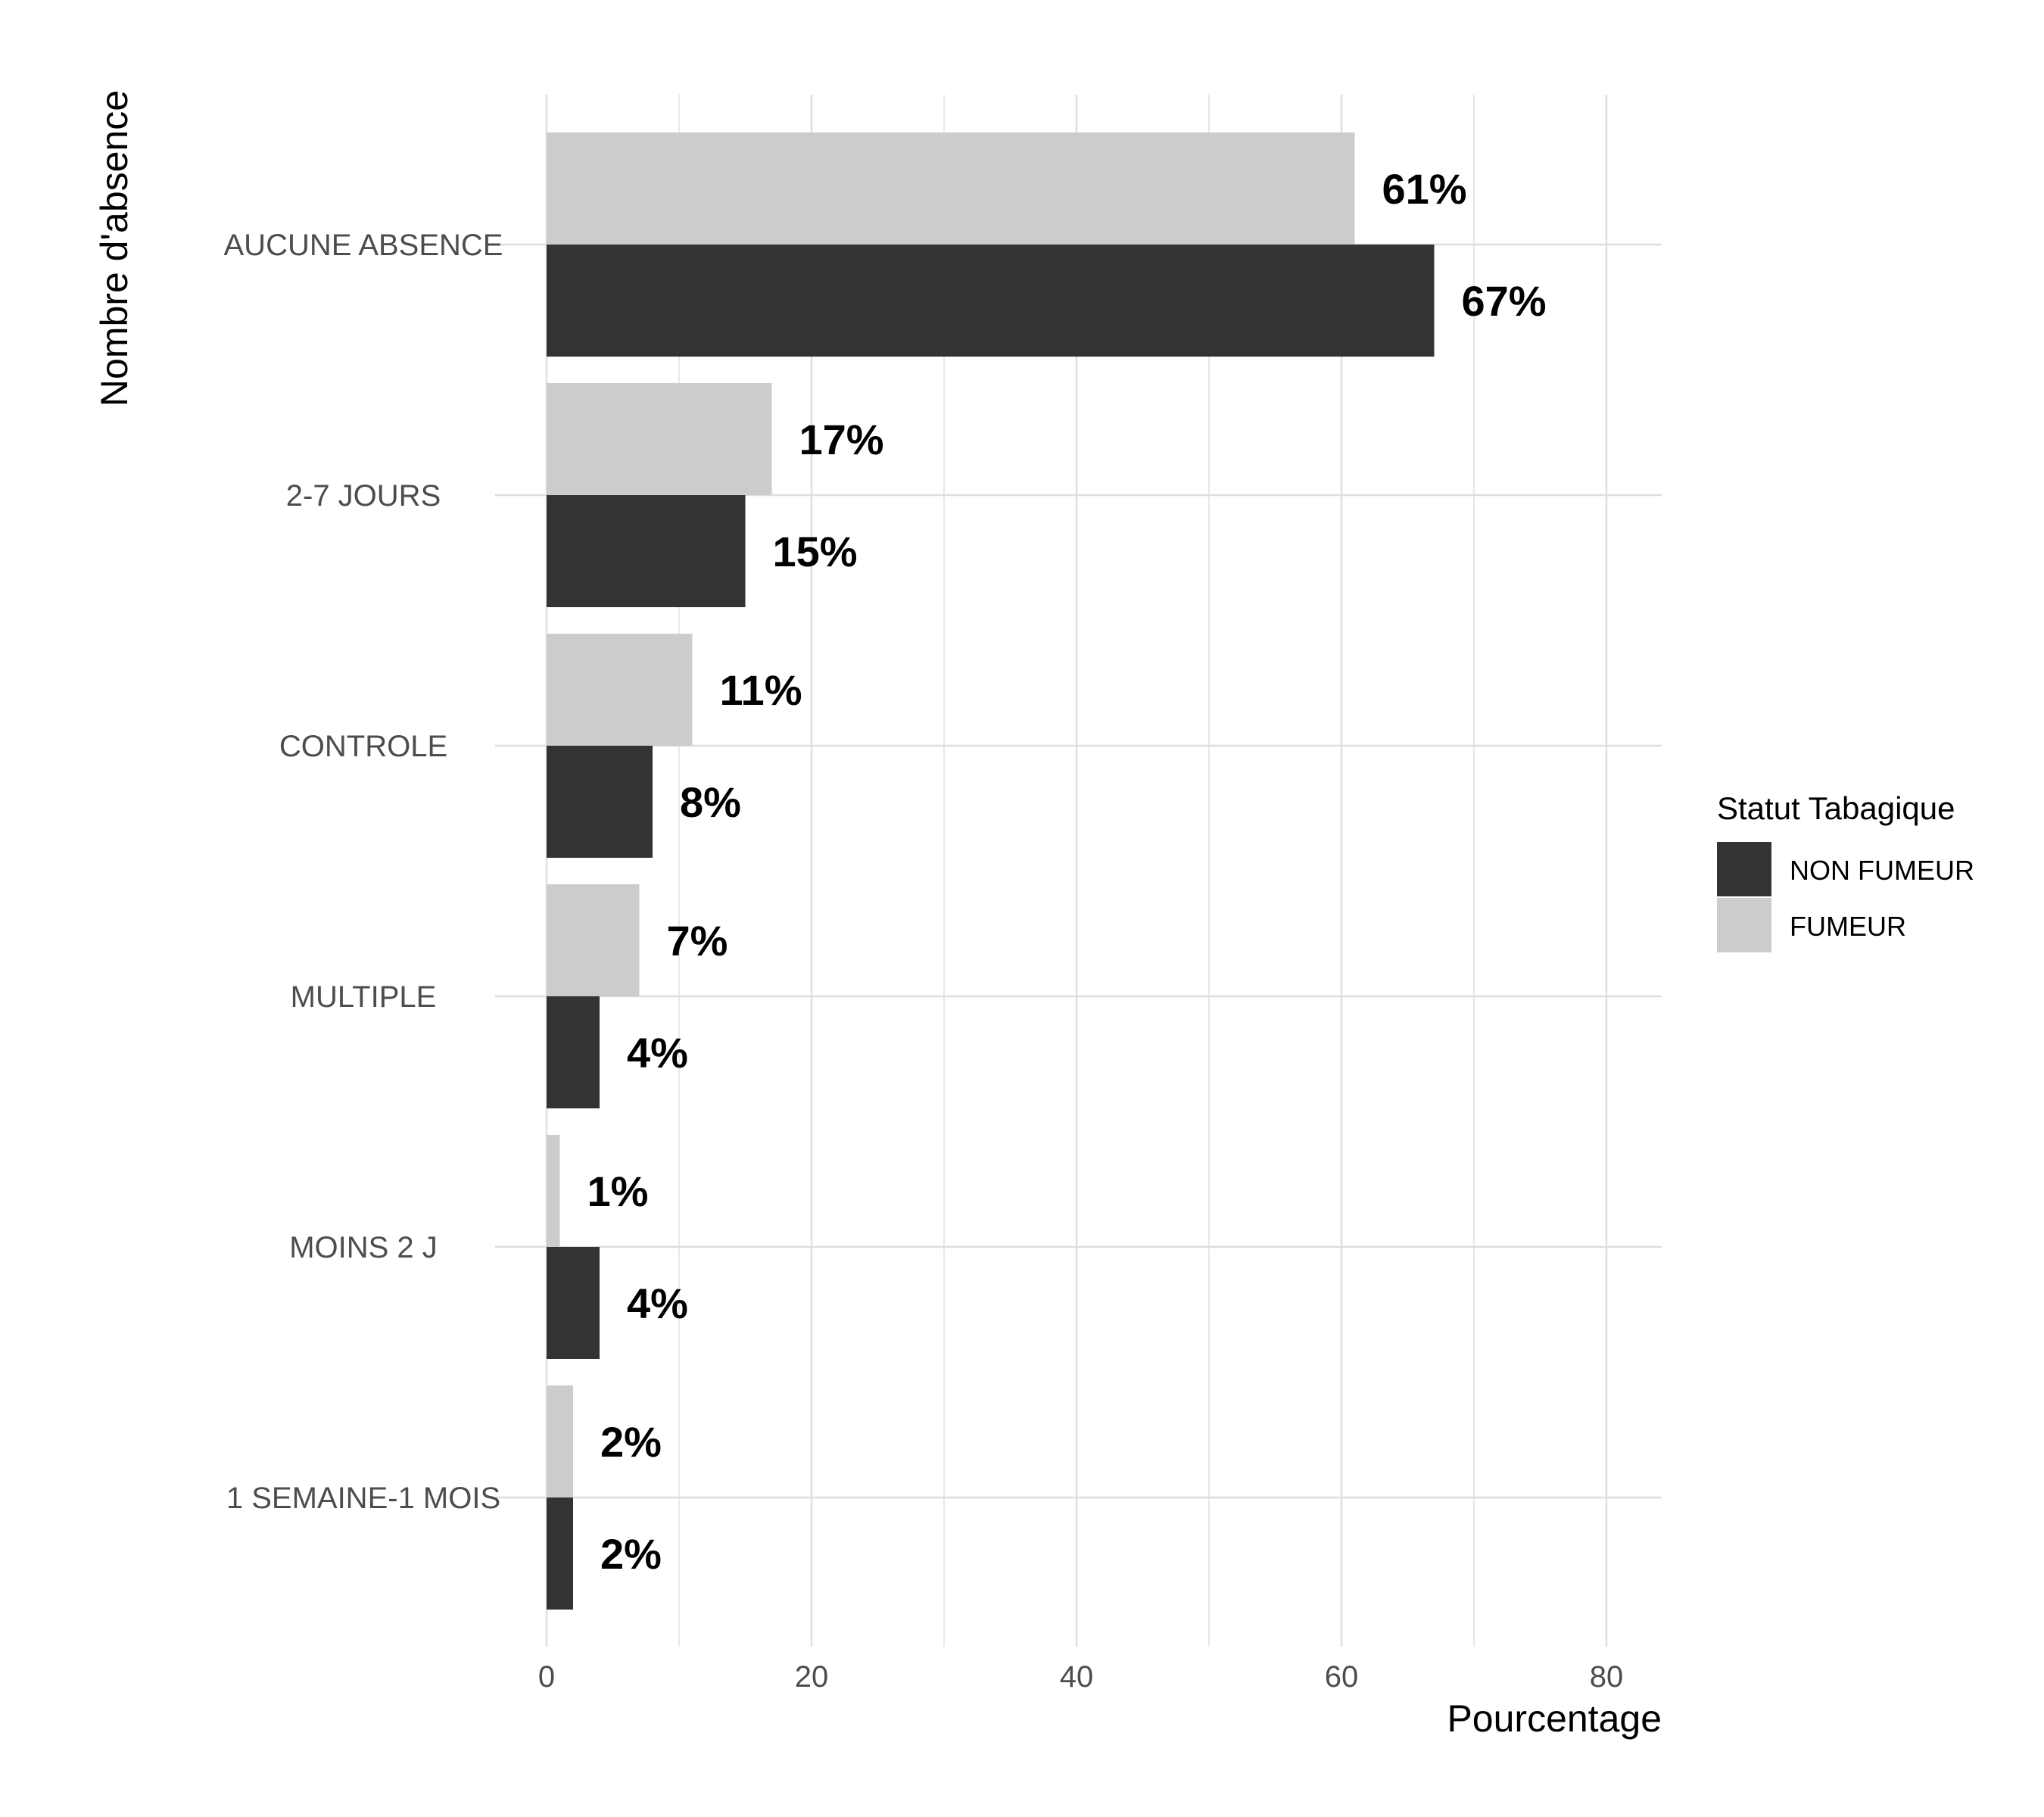  I want to click on category-label: MOINS 2 J, so click(363, 1247).